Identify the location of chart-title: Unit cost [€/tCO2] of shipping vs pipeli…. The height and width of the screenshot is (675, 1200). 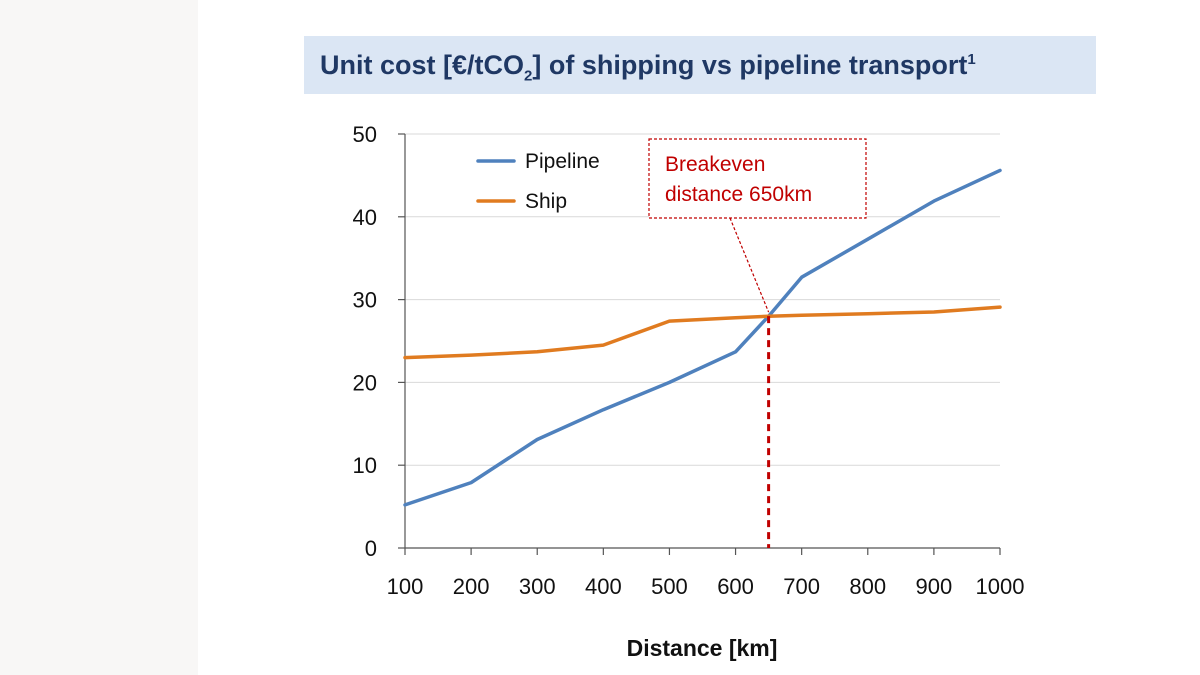
(648, 67).